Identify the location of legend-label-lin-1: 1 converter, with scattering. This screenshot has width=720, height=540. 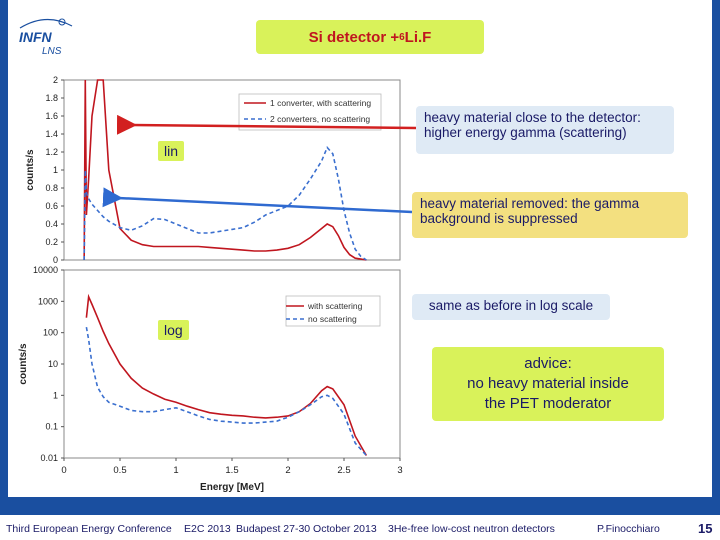
(320, 103).